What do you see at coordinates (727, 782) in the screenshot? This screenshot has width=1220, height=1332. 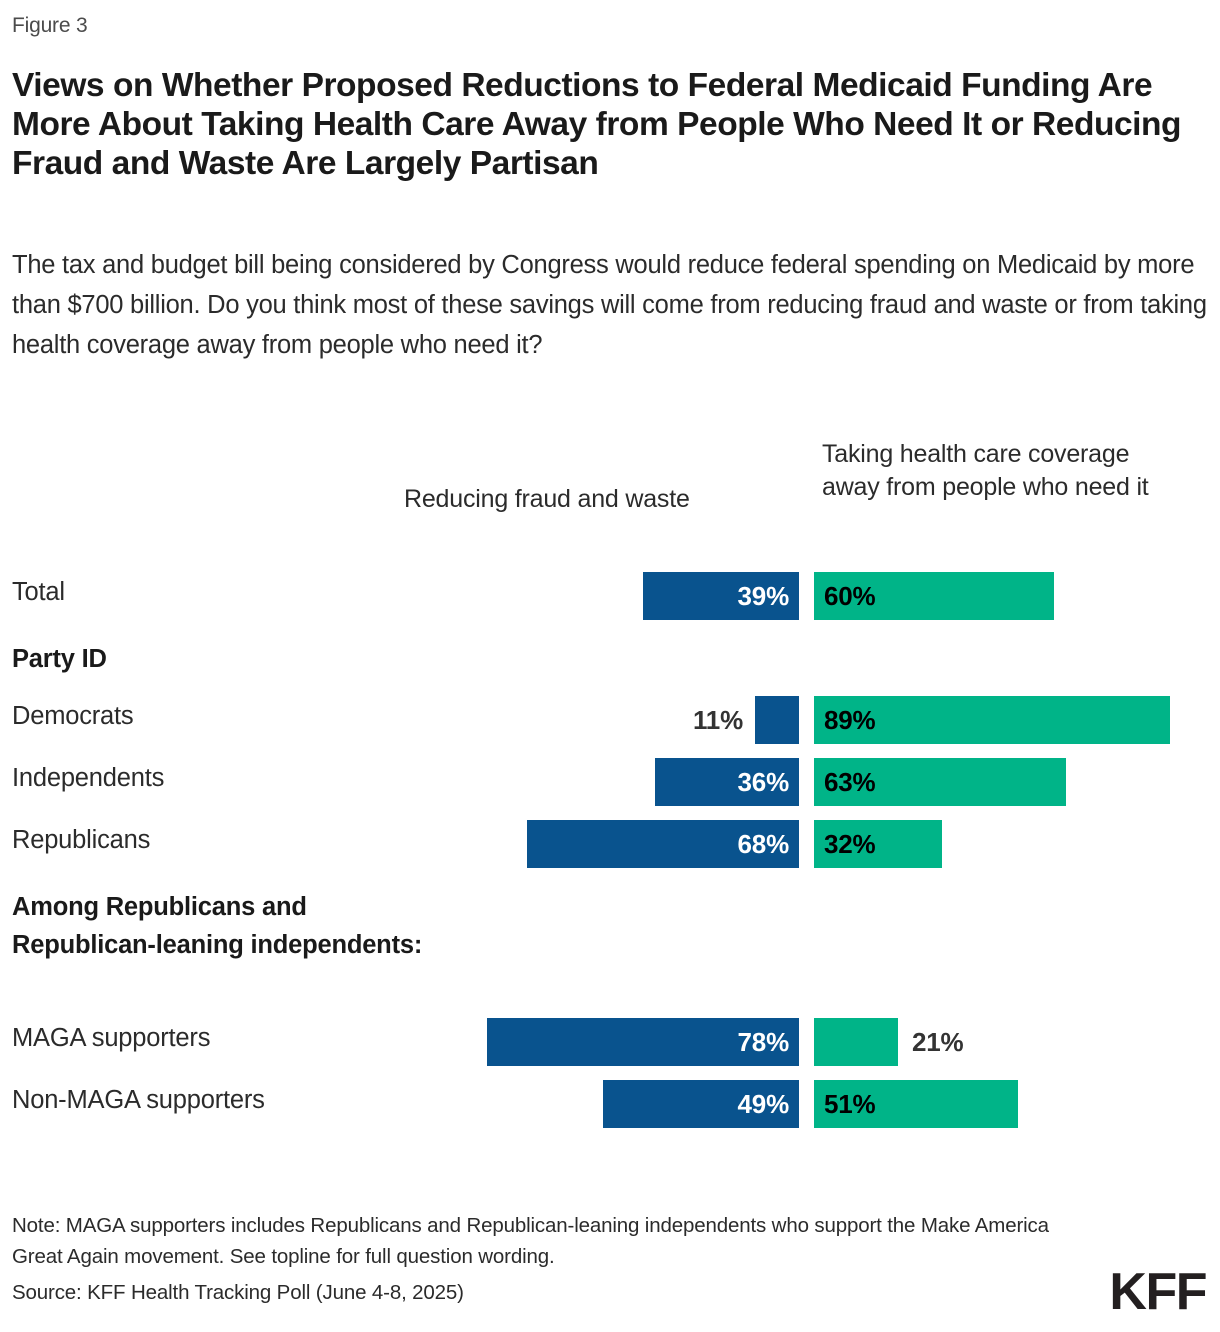 I see `bar-segment-reducing-fraud-and-waste: 36%` at bounding box center [727, 782].